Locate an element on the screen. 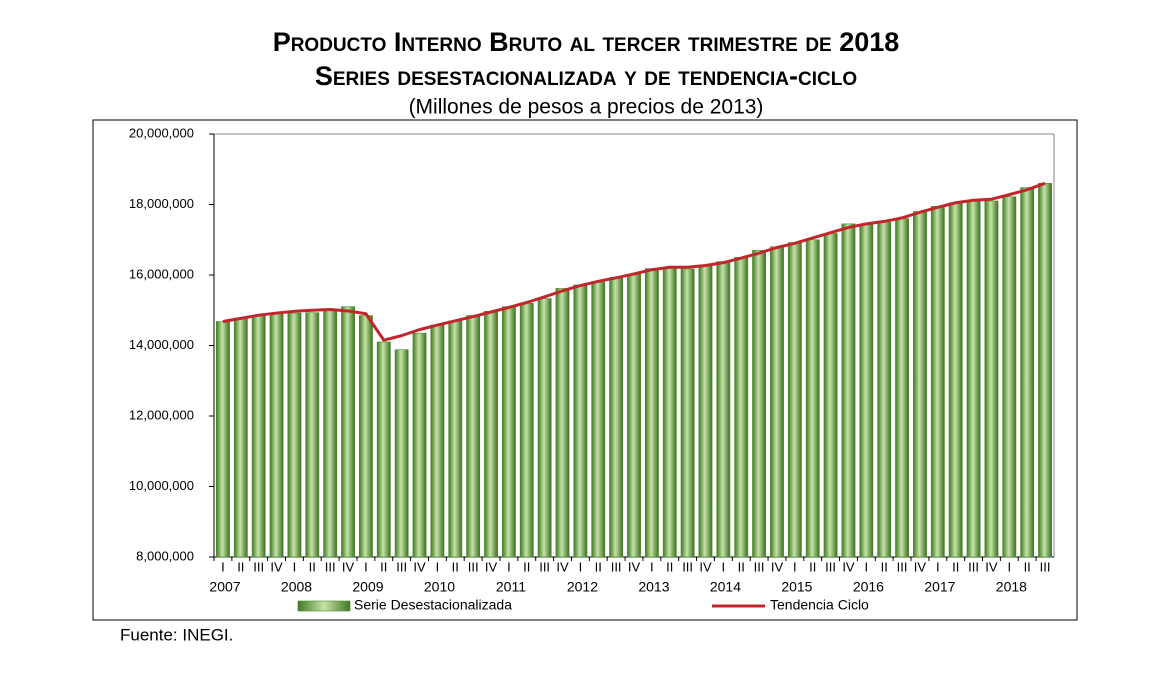  year-label: 2009 is located at coordinates (367, 587).